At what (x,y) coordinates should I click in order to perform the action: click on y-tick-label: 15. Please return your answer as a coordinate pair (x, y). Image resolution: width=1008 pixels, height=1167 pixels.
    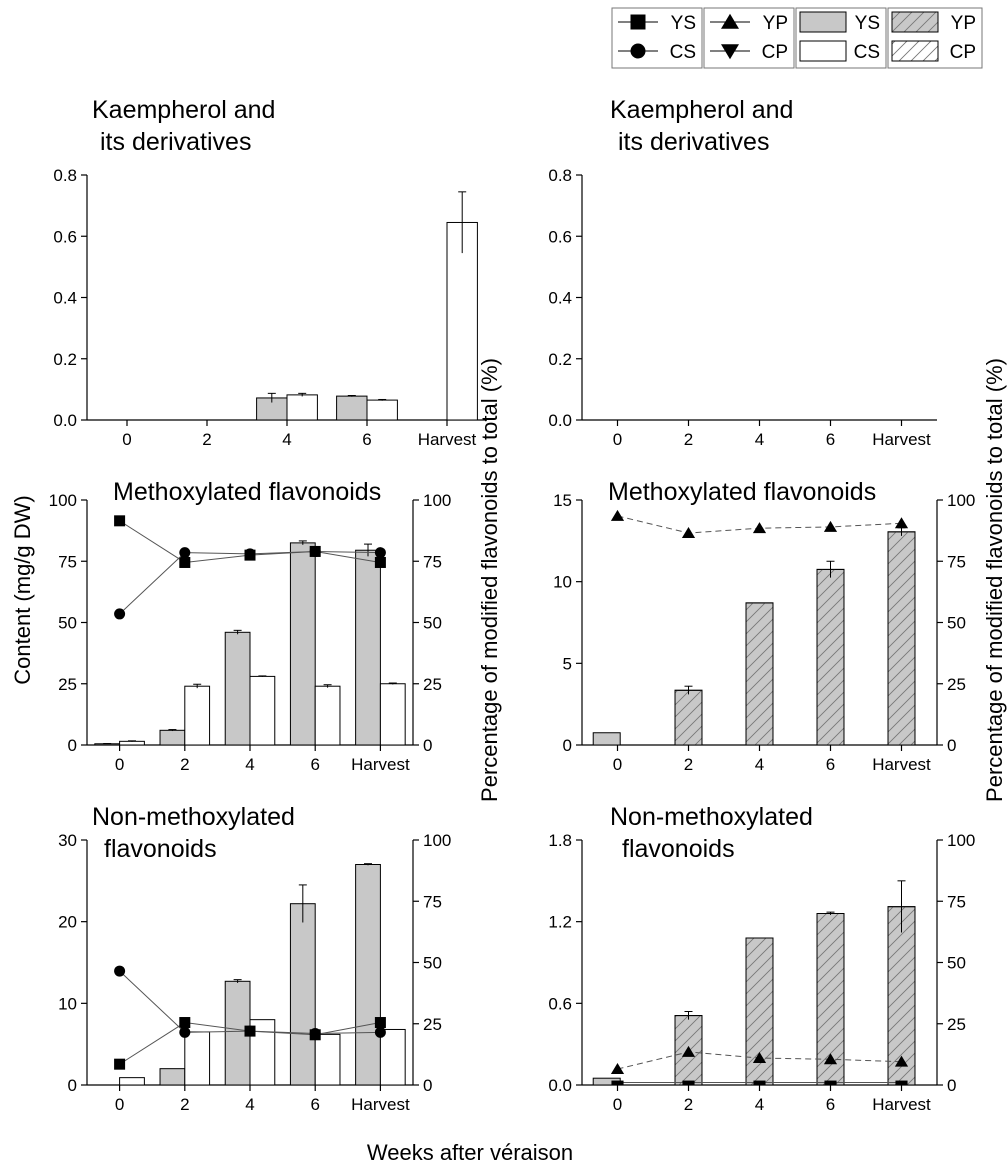
    Looking at the image, I should click on (562, 500).